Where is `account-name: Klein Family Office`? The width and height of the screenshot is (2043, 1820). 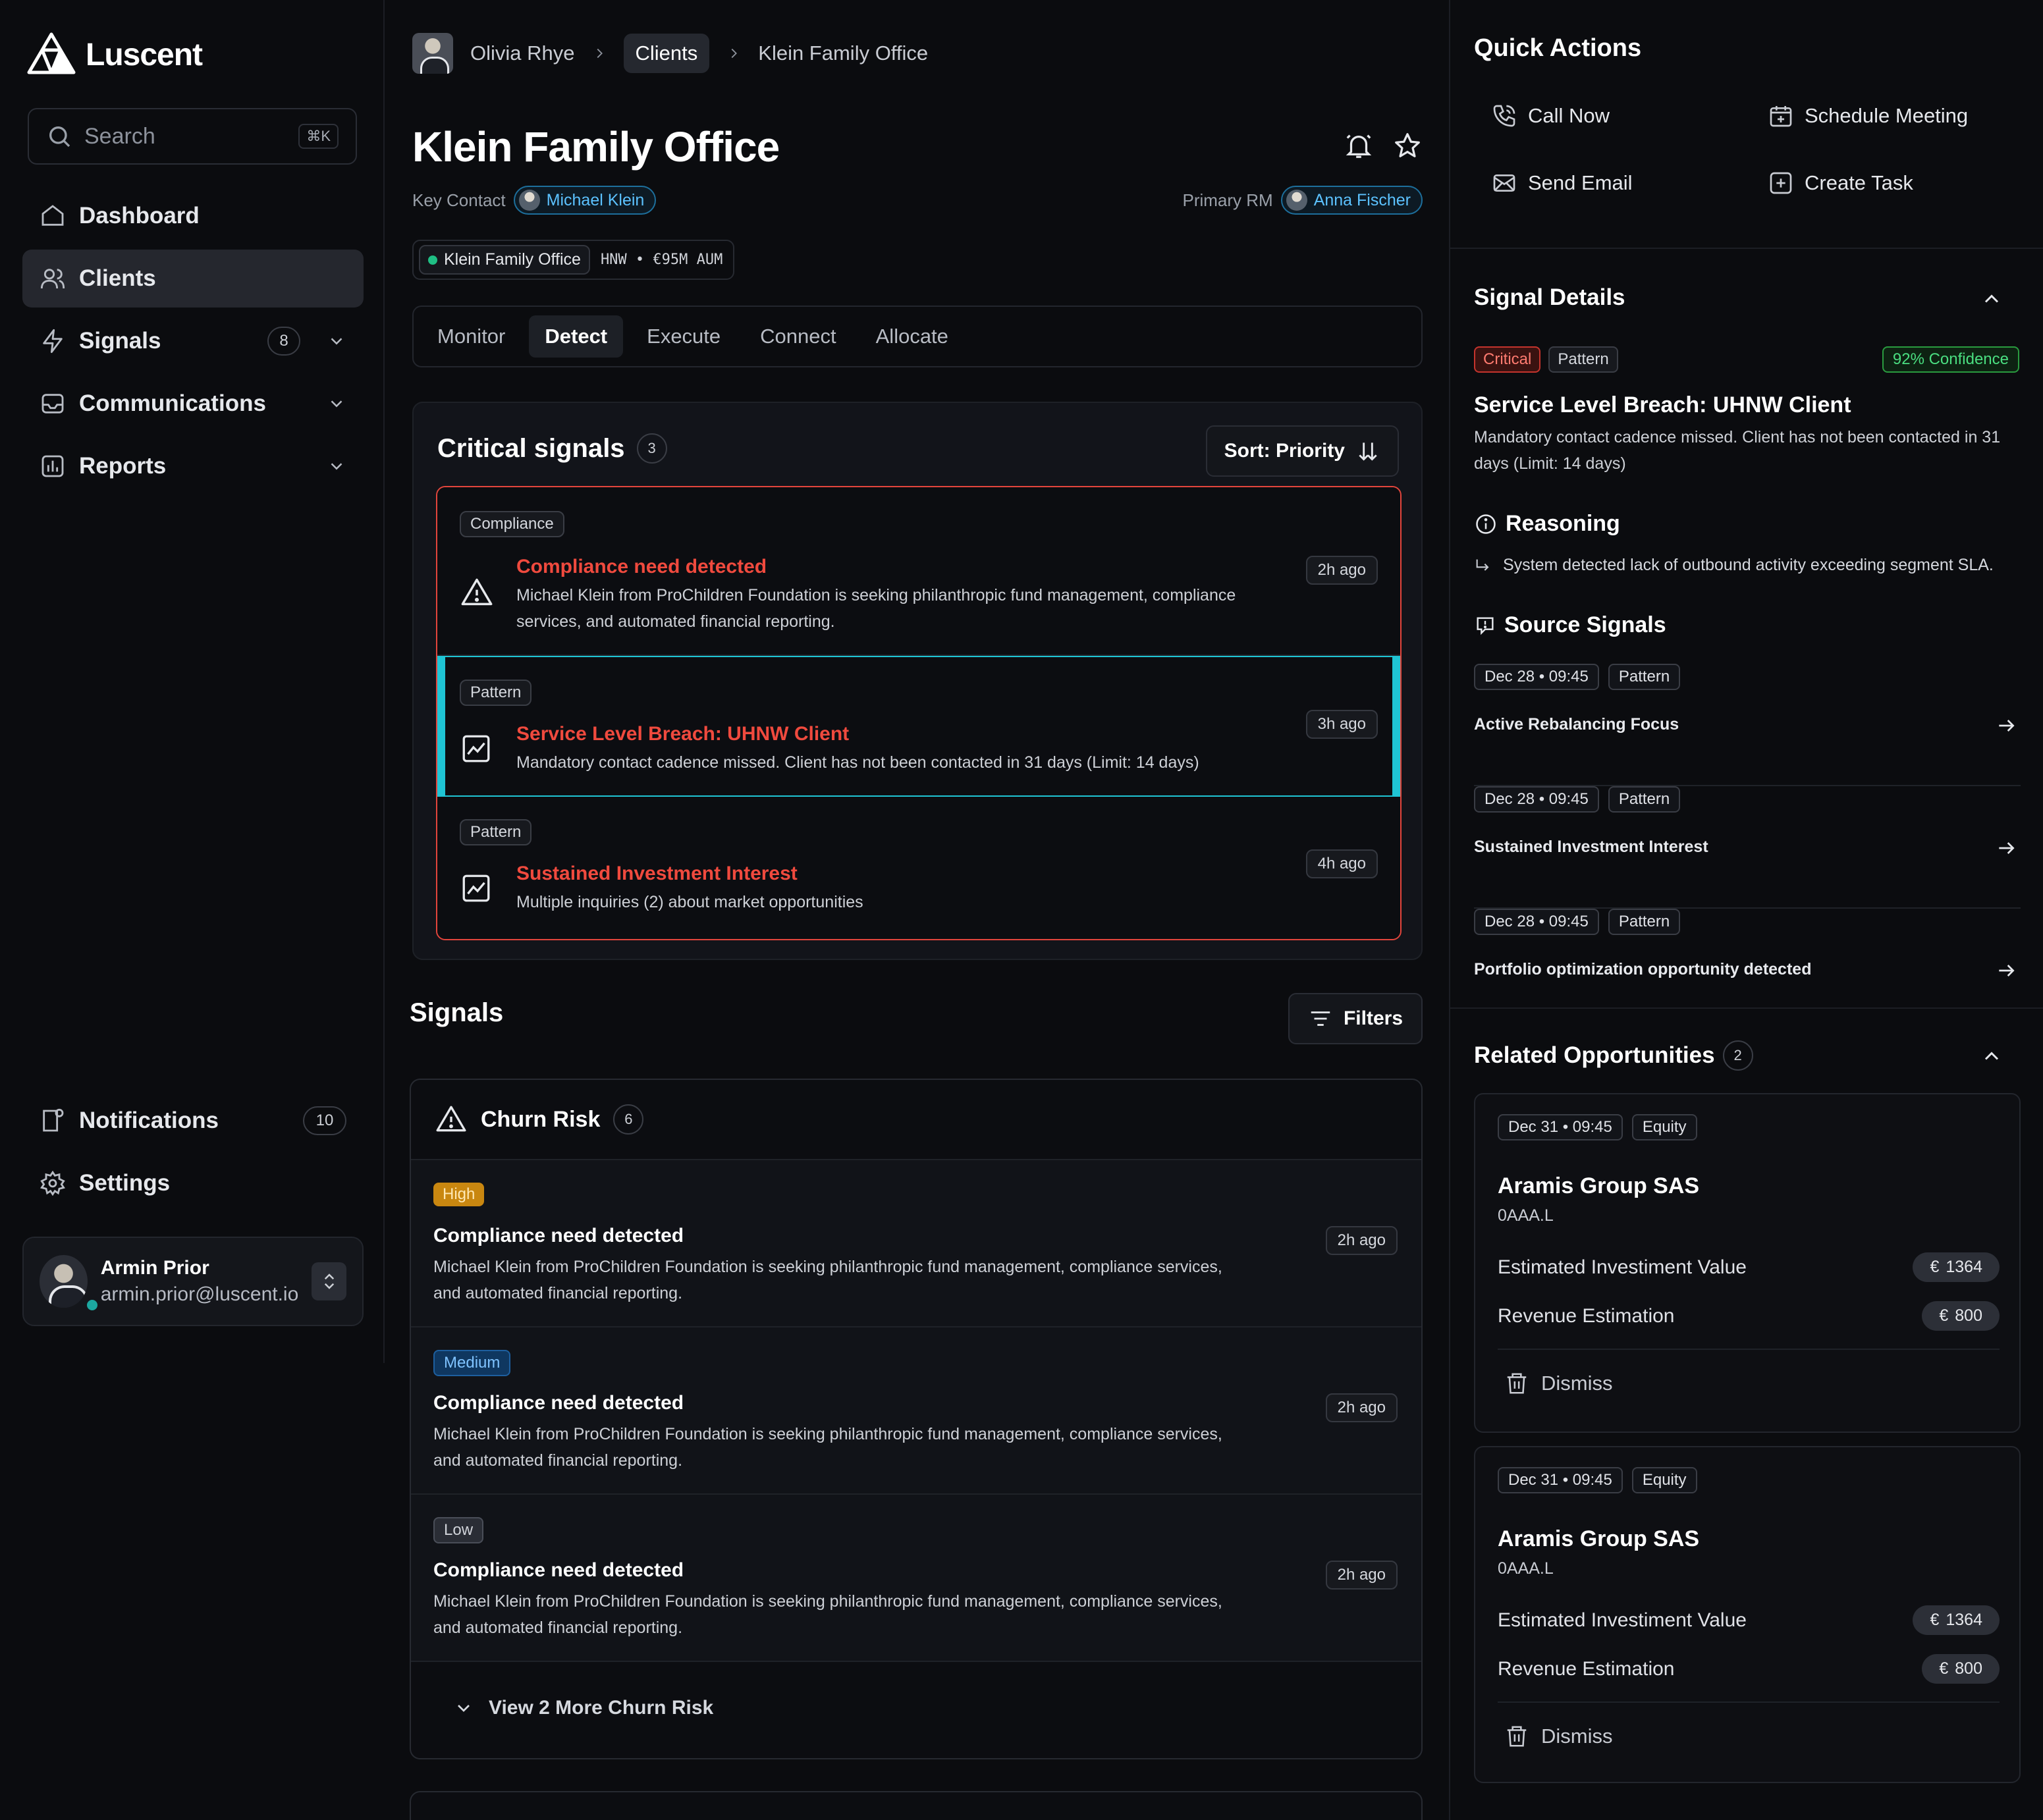 account-name: Klein Family Office is located at coordinates (512, 259).